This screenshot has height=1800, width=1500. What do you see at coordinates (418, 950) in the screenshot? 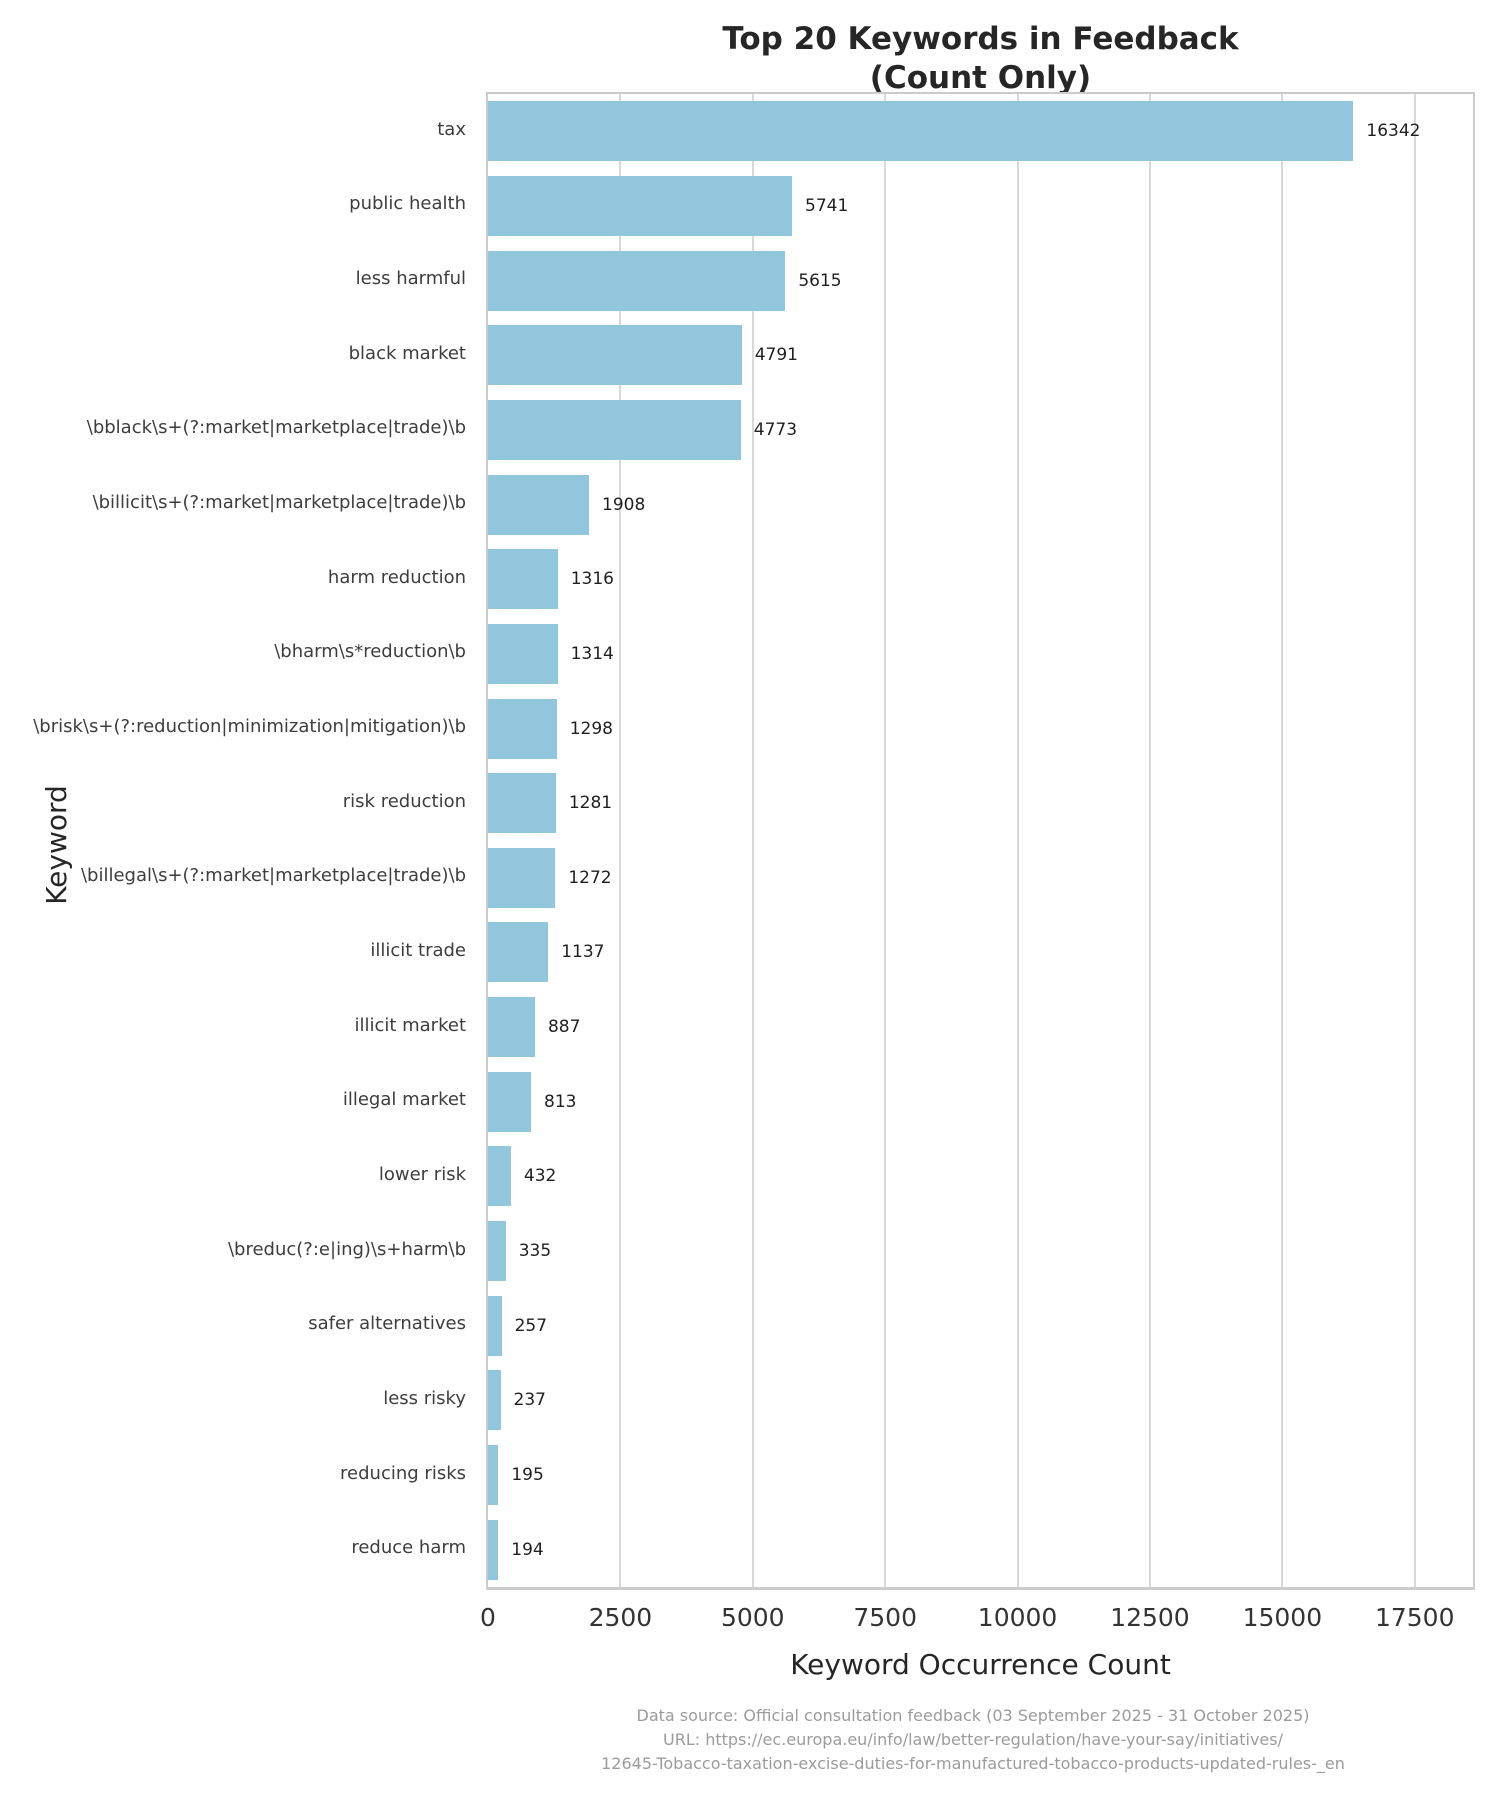
I see `category-label: illicit trade` at bounding box center [418, 950].